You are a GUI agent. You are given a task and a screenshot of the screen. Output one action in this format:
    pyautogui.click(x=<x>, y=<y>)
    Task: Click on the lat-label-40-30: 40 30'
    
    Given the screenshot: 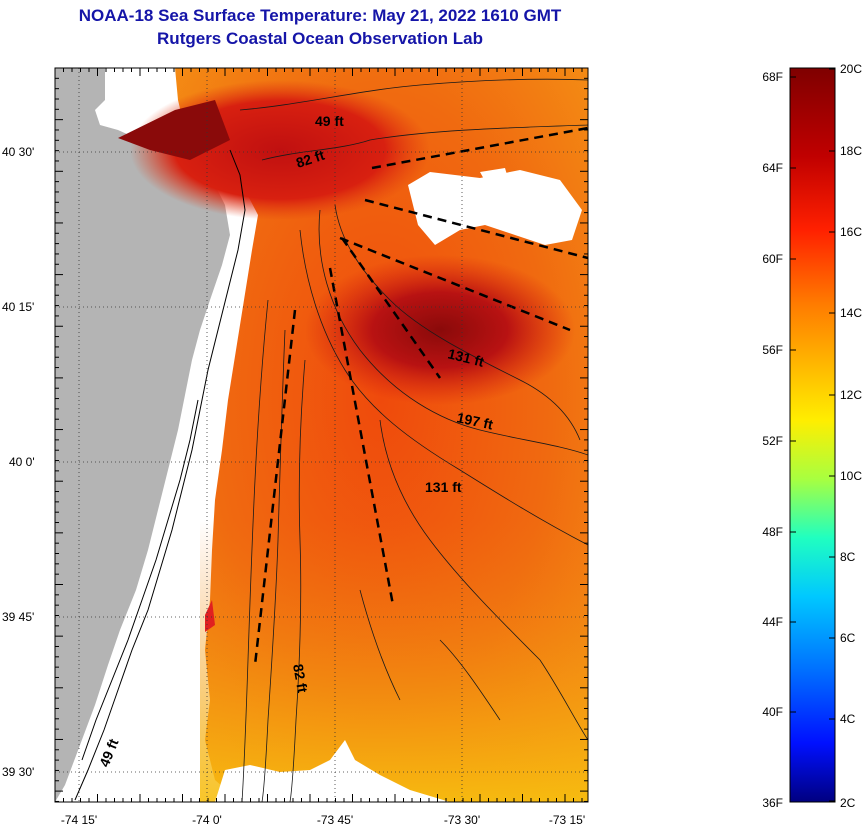 What is the action you would take?
    pyautogui.click(x=18, y=152)
    